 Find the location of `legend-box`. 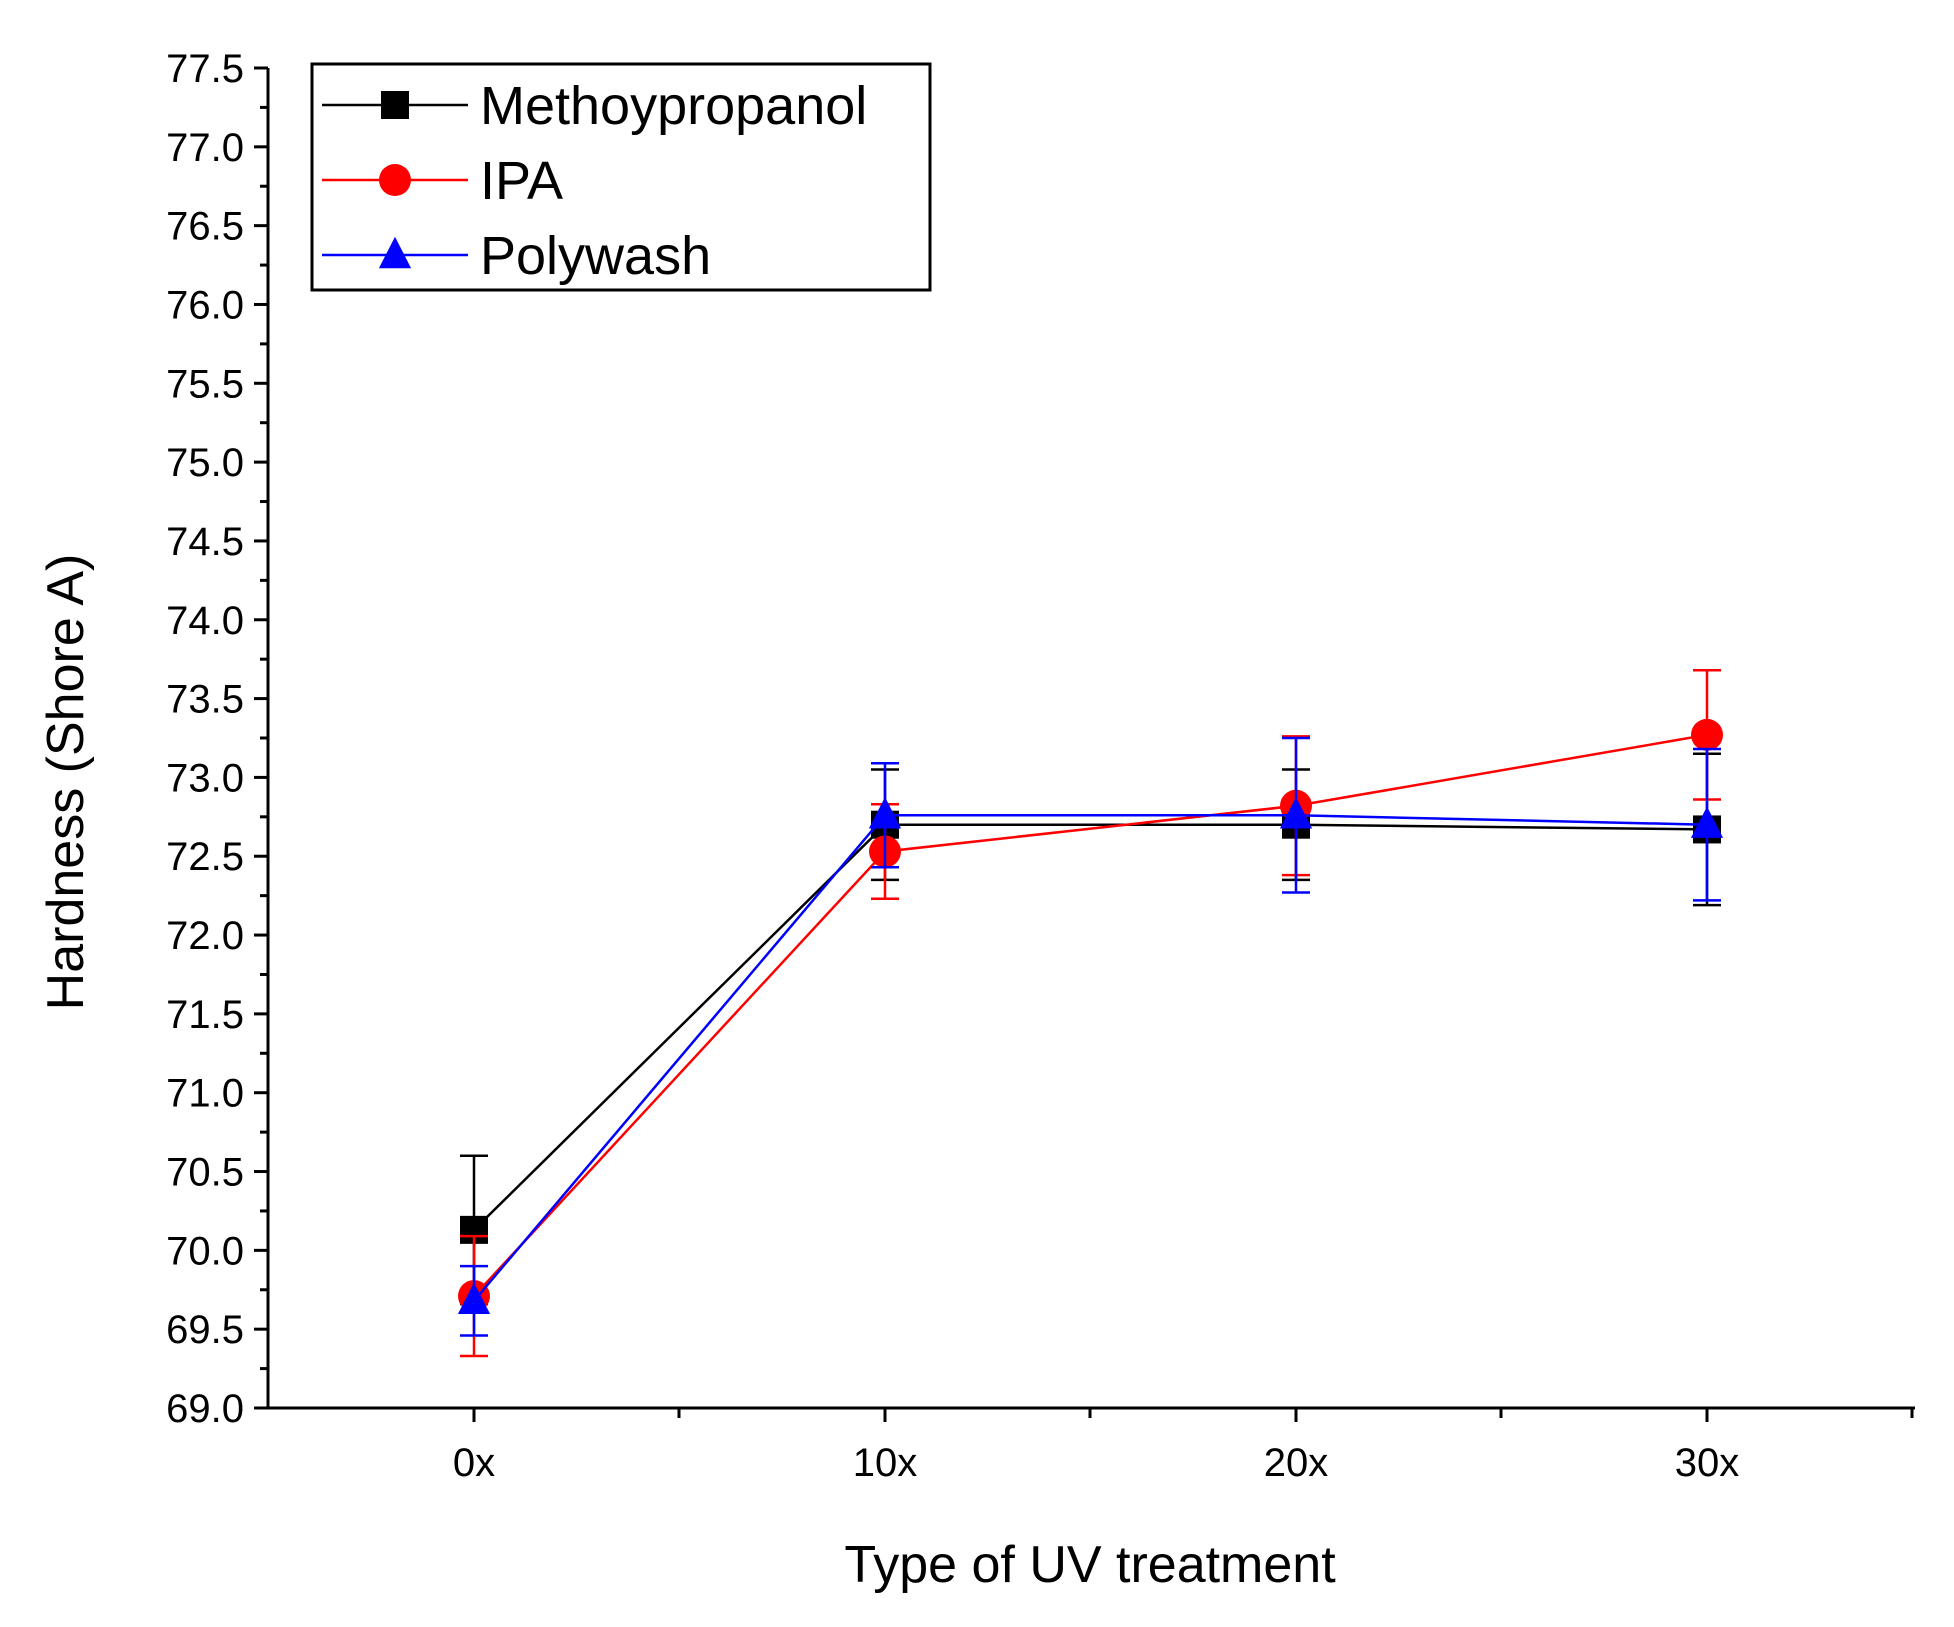

legend-box is located at coordinates (621, 177).